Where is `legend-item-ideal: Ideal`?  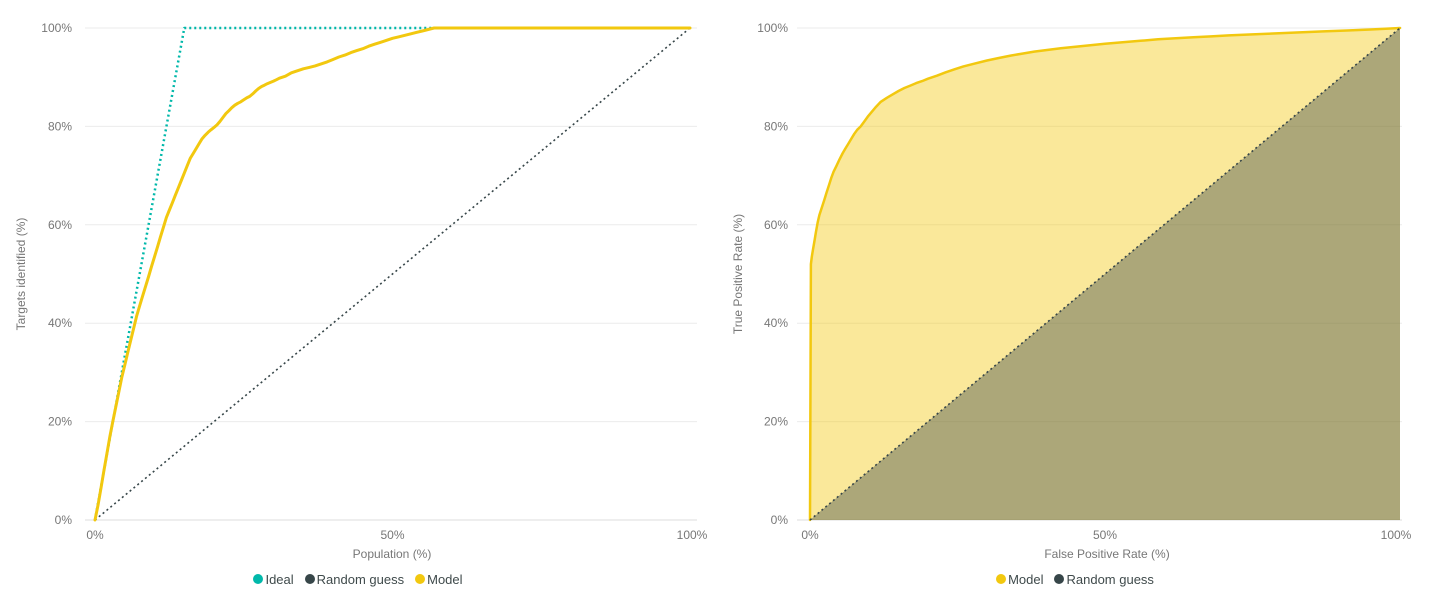
legend-item-ideal: Ideal is located at coordinates (273, 579).